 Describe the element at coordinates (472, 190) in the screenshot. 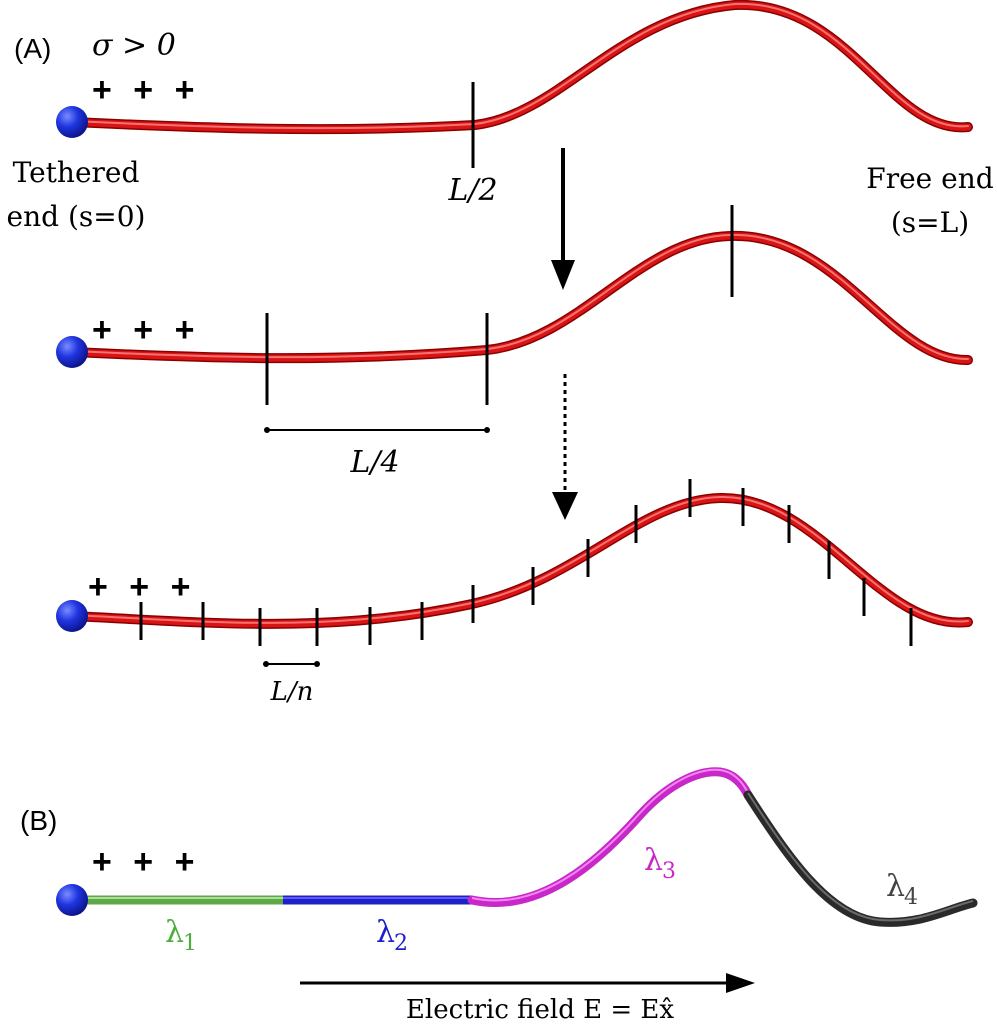

I see `label-half: L/2` at that location.